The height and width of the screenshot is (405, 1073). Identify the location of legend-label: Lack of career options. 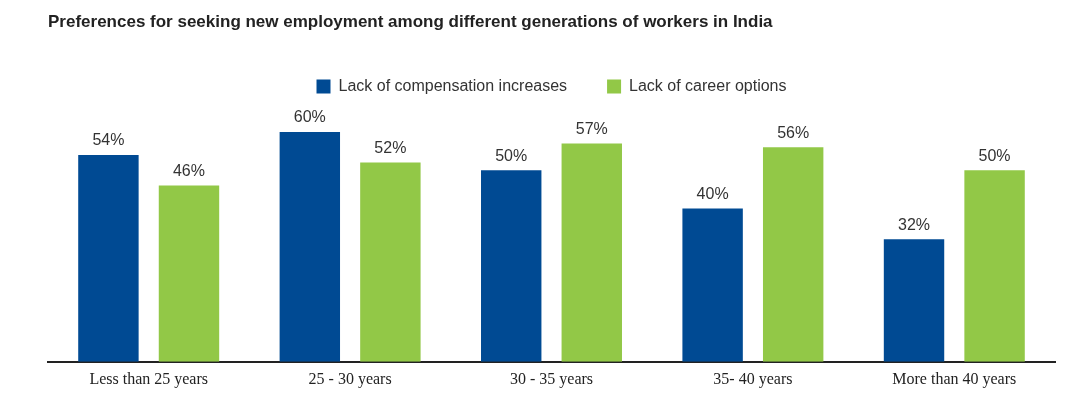
(708, 85).